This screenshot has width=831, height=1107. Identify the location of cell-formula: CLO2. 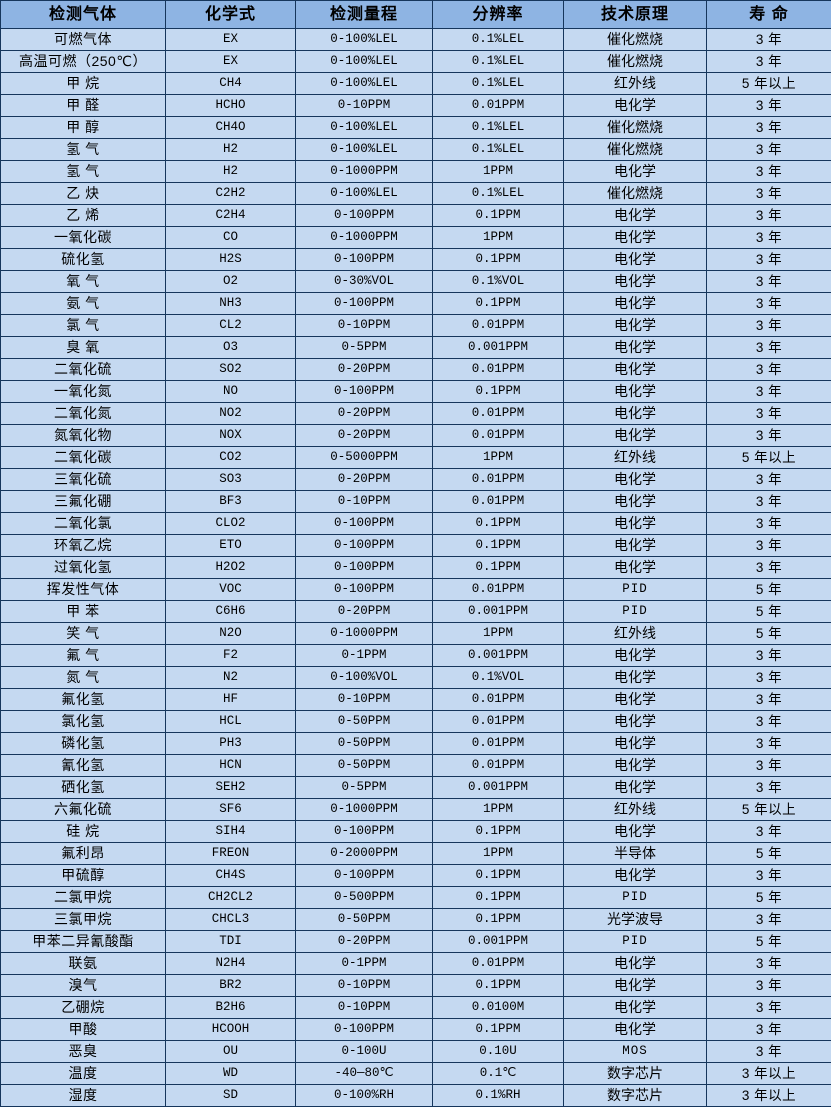
(231, 524).